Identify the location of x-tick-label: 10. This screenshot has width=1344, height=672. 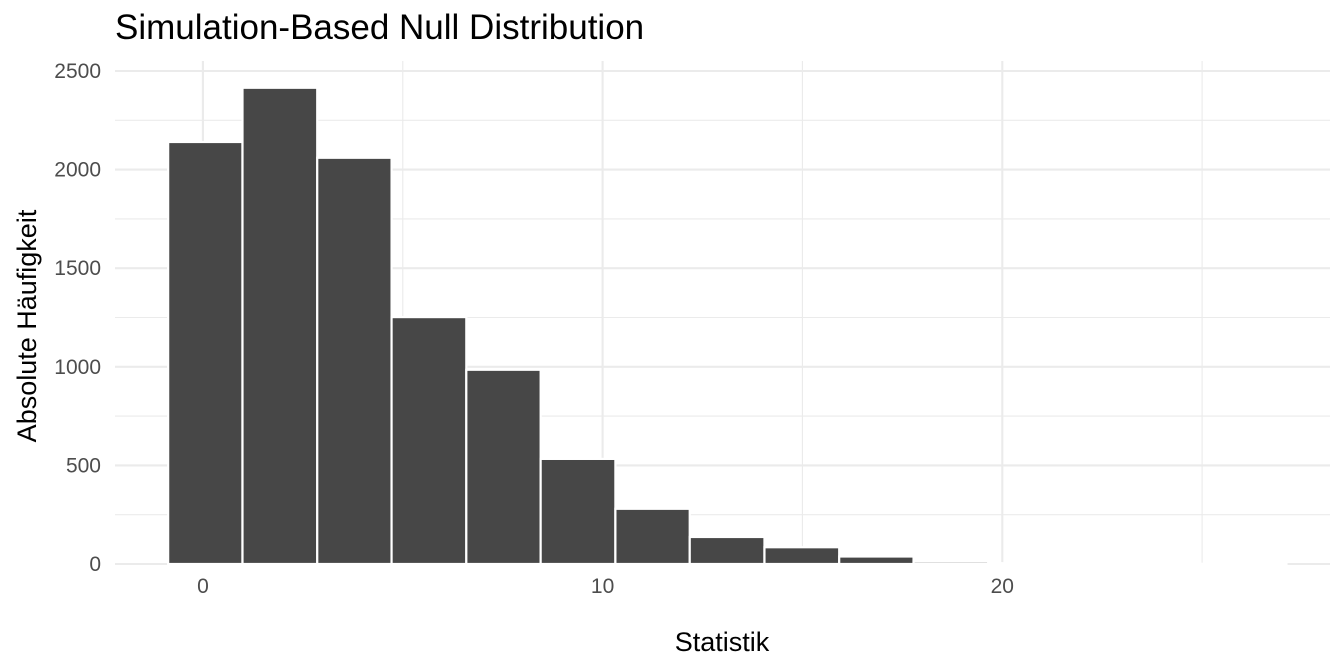
(602, 586).